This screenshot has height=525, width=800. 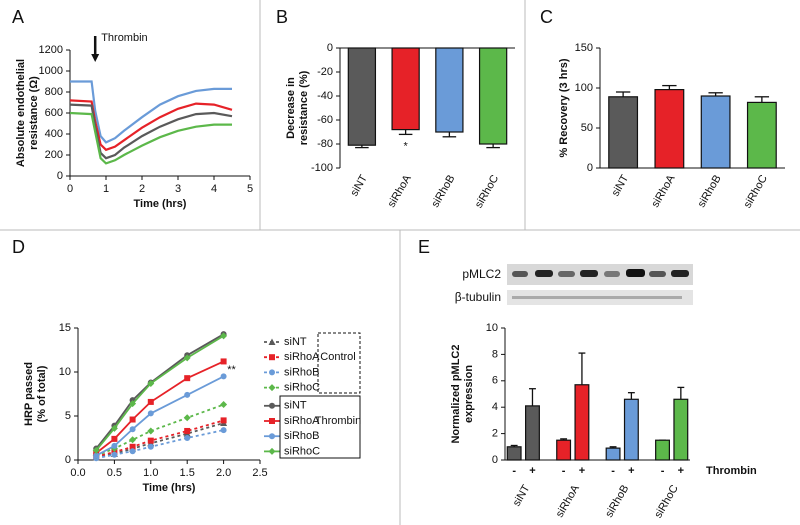 What do you see at coordinates (337, 357) in the screenshot?
I see `legend-group-label: Control` at bounding box center [337, 357].